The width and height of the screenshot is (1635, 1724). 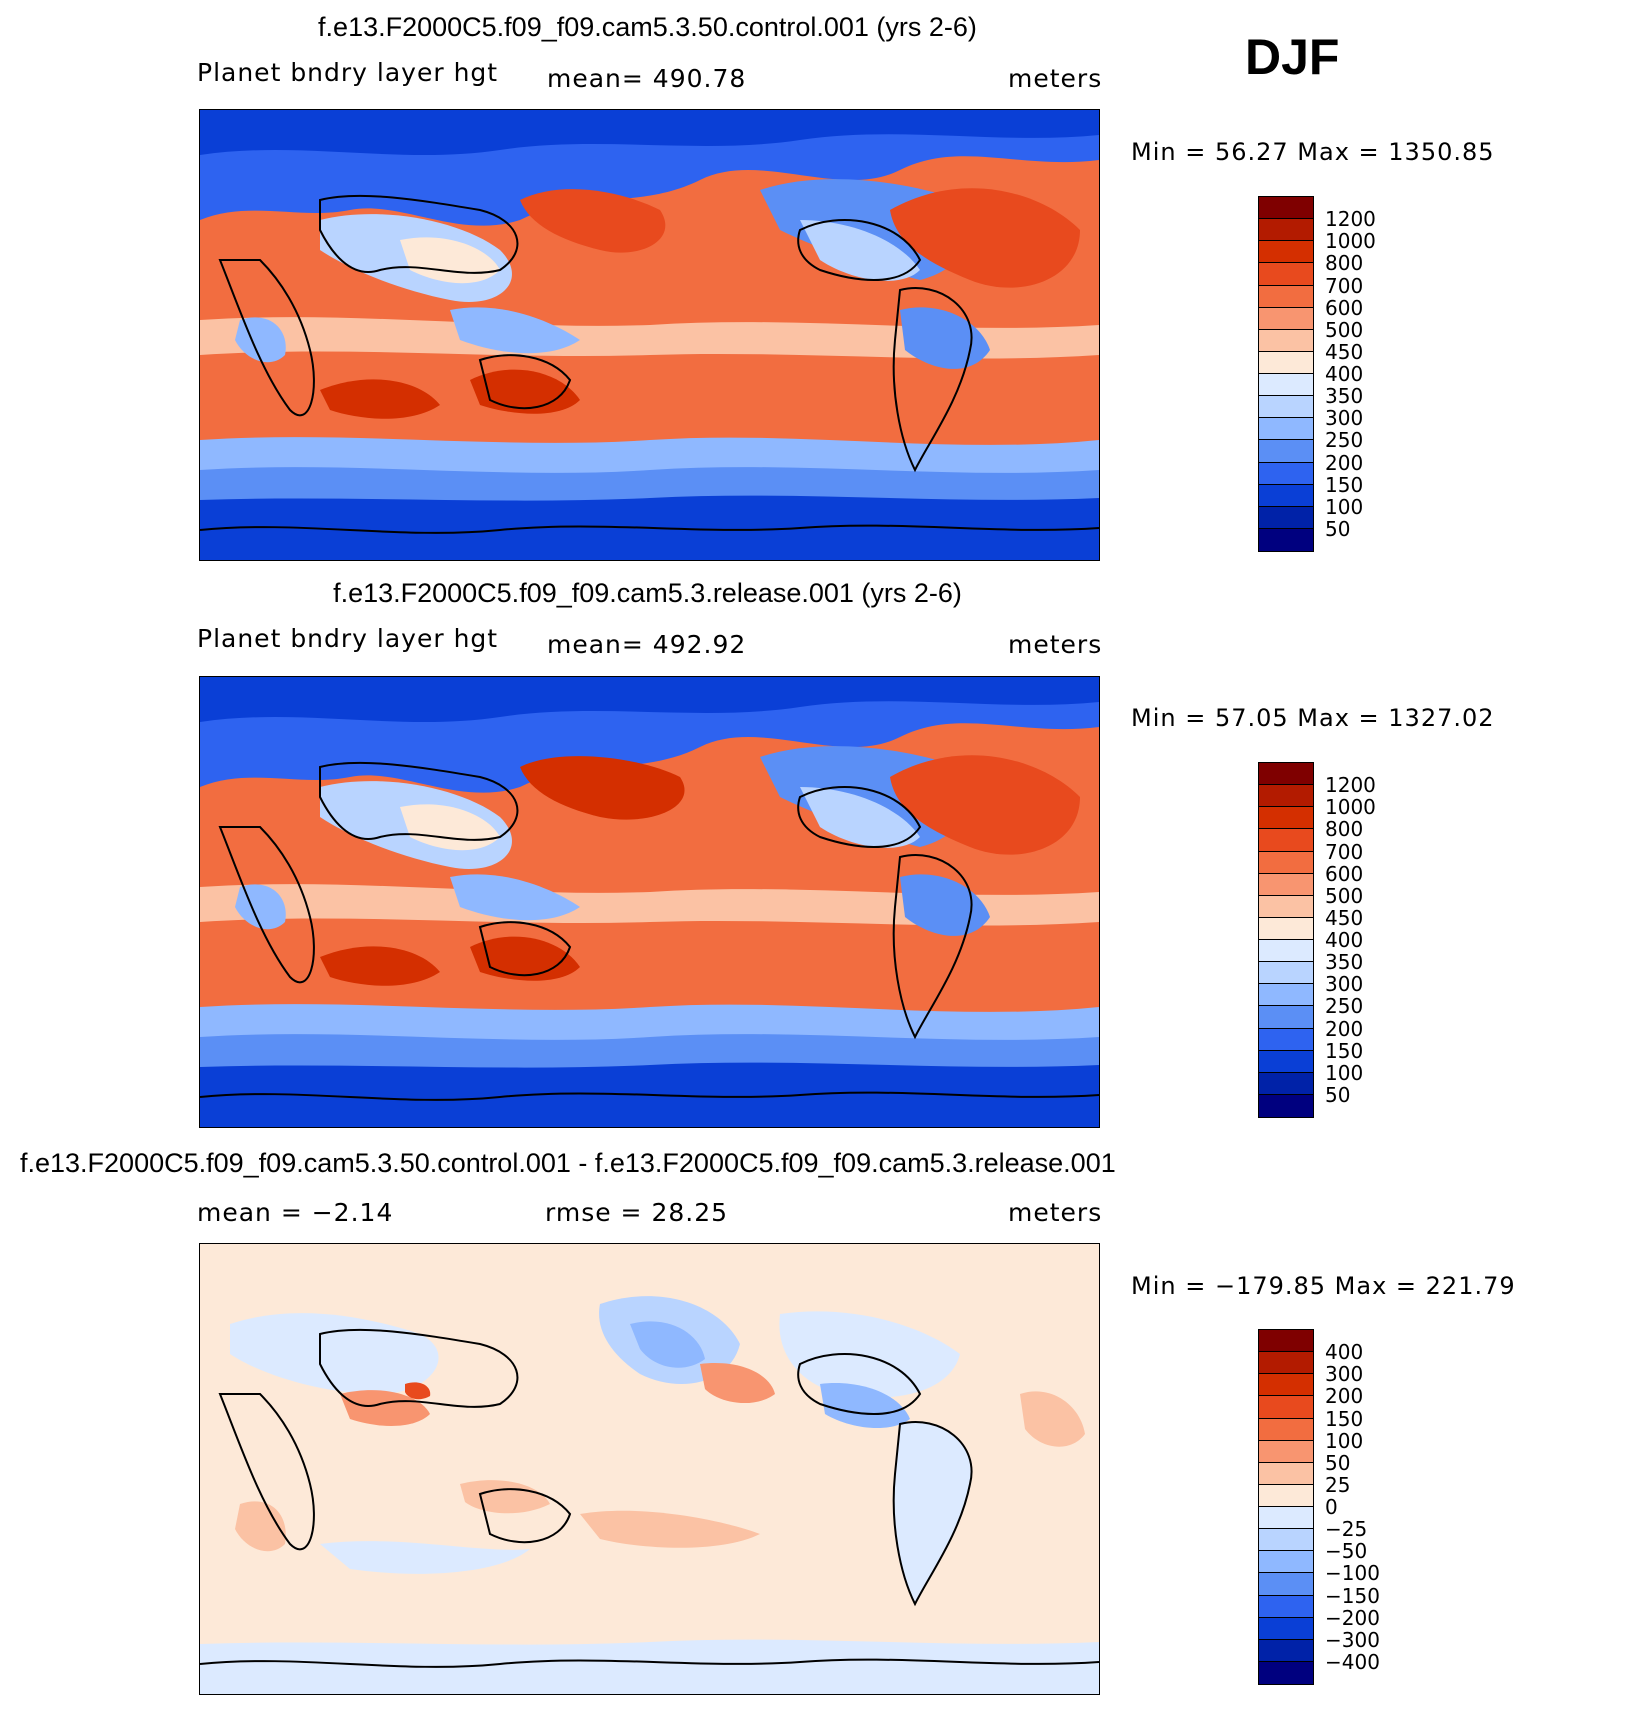 I want to click on panel-1-left-label: Planet bndry layer hgt, so click(x=348, y=72).